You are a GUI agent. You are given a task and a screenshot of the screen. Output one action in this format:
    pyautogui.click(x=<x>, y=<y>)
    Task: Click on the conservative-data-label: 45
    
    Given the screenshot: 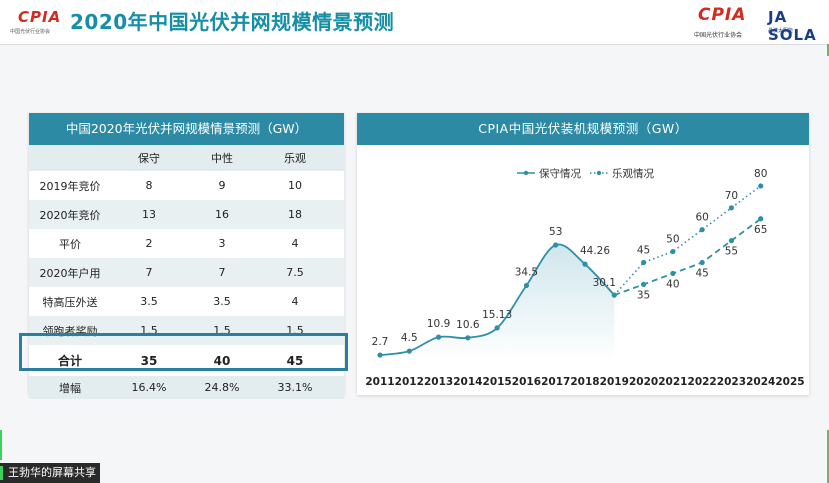 What is the action you would take?
    pyautogui.click(x=701, y=274)
    